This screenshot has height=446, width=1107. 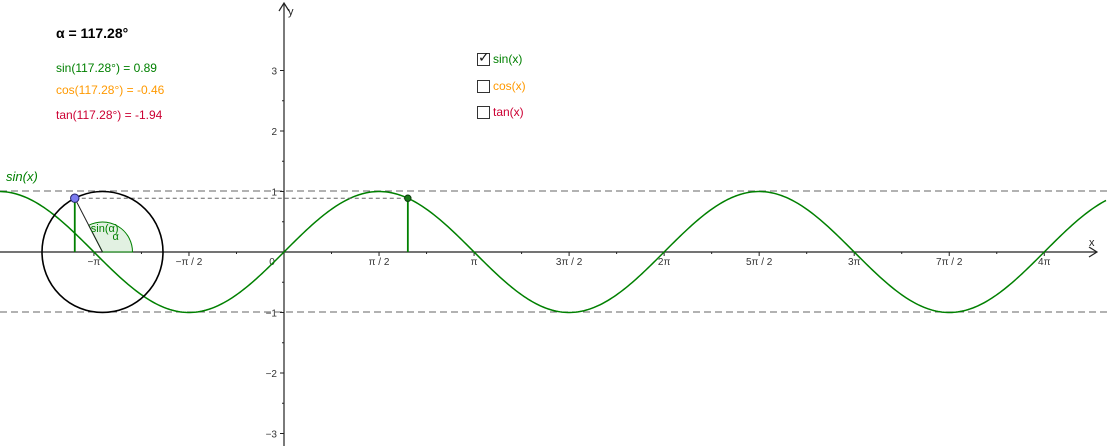 What do you see at coordinates (474, 262) in the screenshot?
I see `x-tick-label: π` at bounding box center [474, 262].